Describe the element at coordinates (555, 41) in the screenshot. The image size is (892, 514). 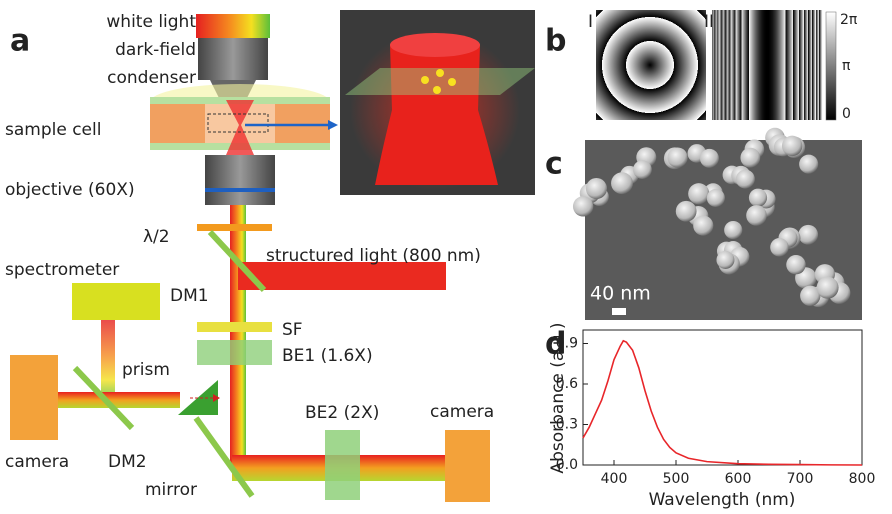
I see `panel-label: b` at that location.